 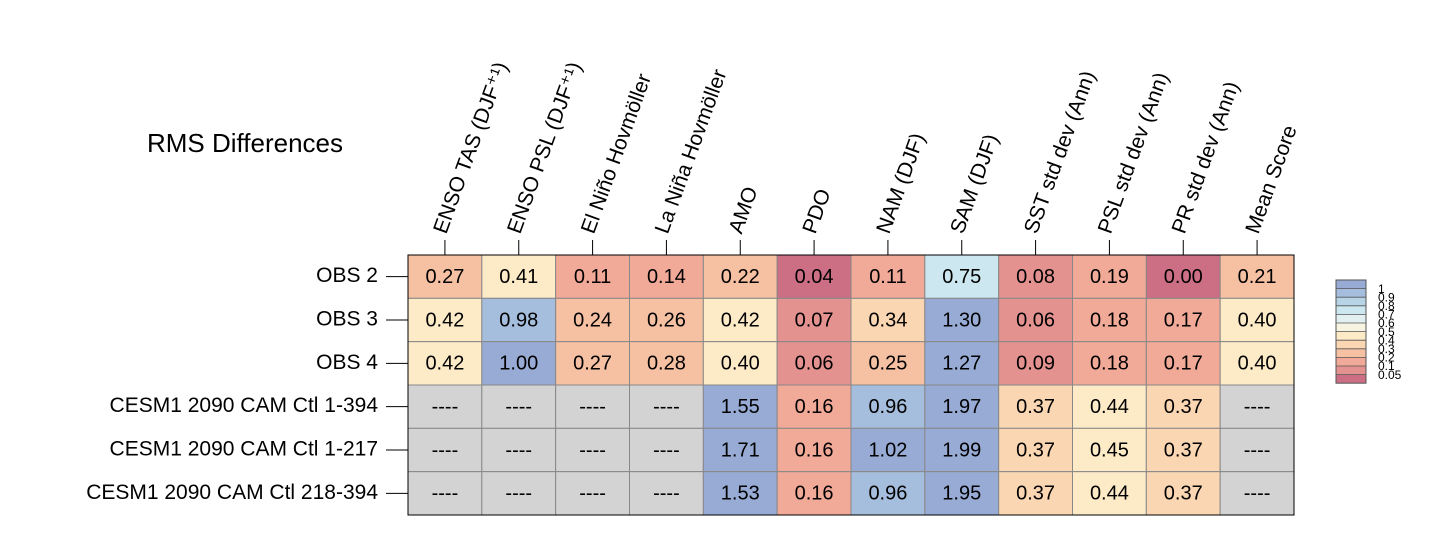 What do you see at coordinates (1134, 152) in the screenshot?
I see `column-label: PSL std dev (Ann)` at bounding box center [1134, 152].